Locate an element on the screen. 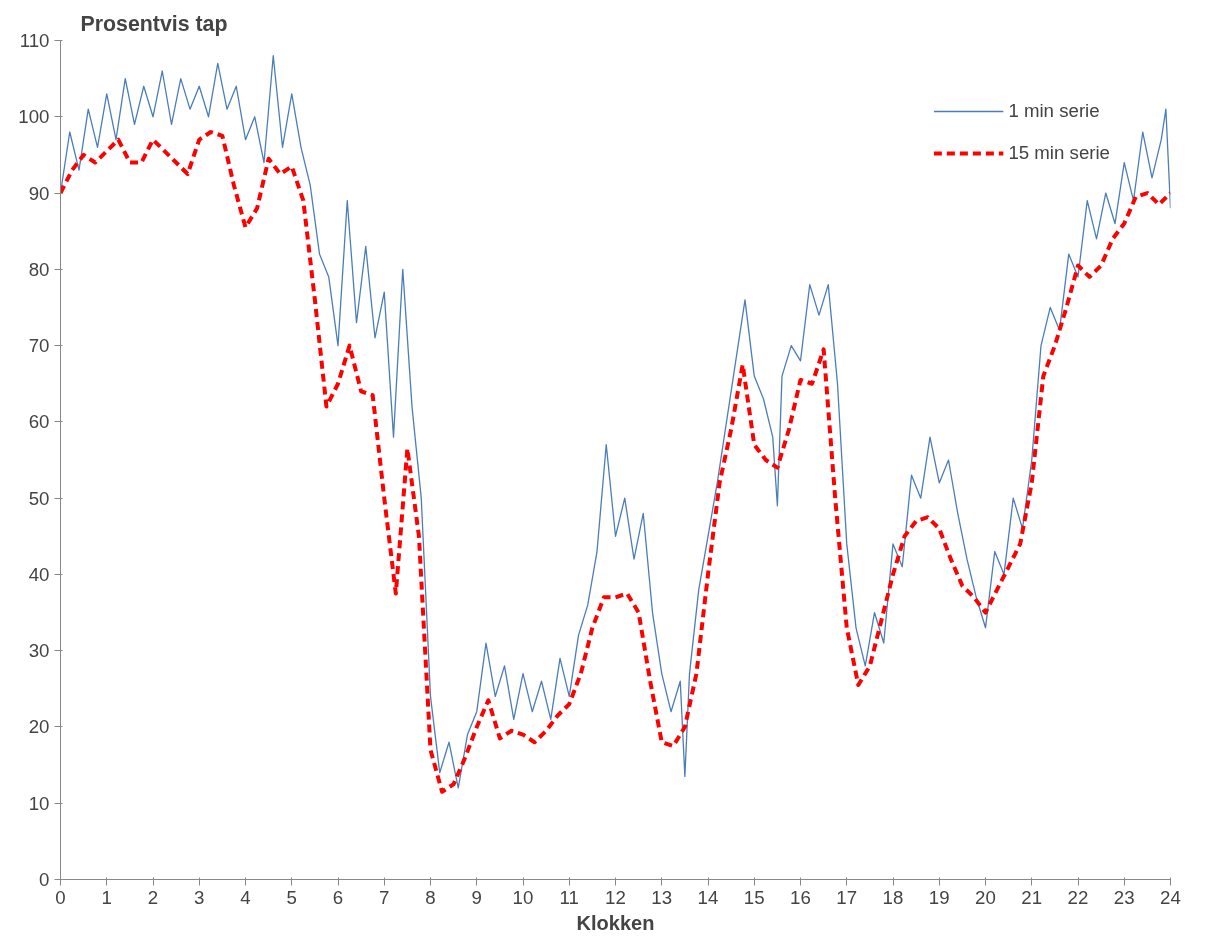 The height and width of the screenshot is (944, 1208). y-tick-label: 80 is located at coordinates (39, 269).